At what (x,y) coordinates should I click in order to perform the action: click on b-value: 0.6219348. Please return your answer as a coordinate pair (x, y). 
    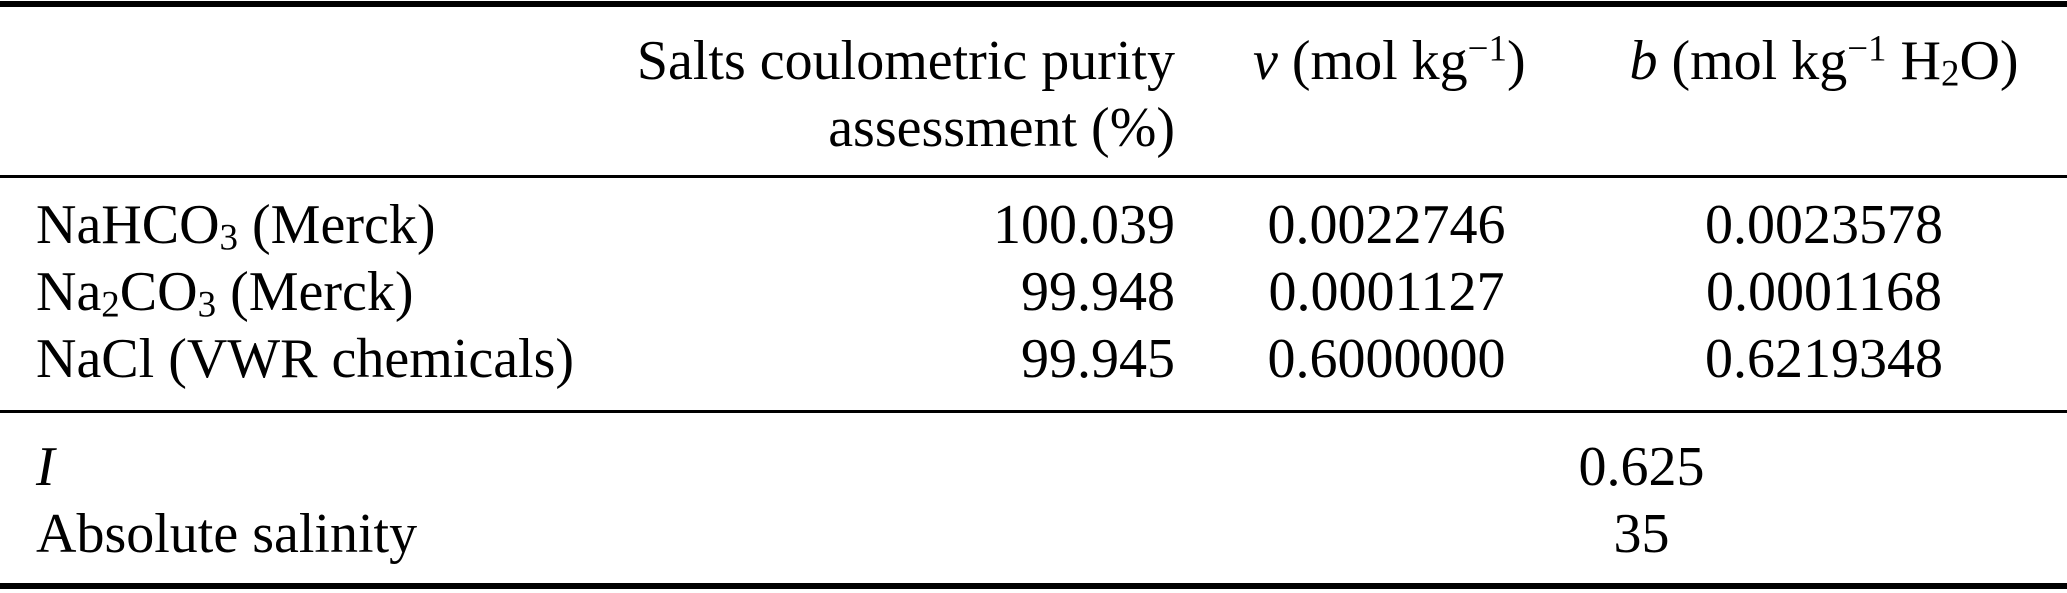
    Looking at the image, I should click on (1824, 359).